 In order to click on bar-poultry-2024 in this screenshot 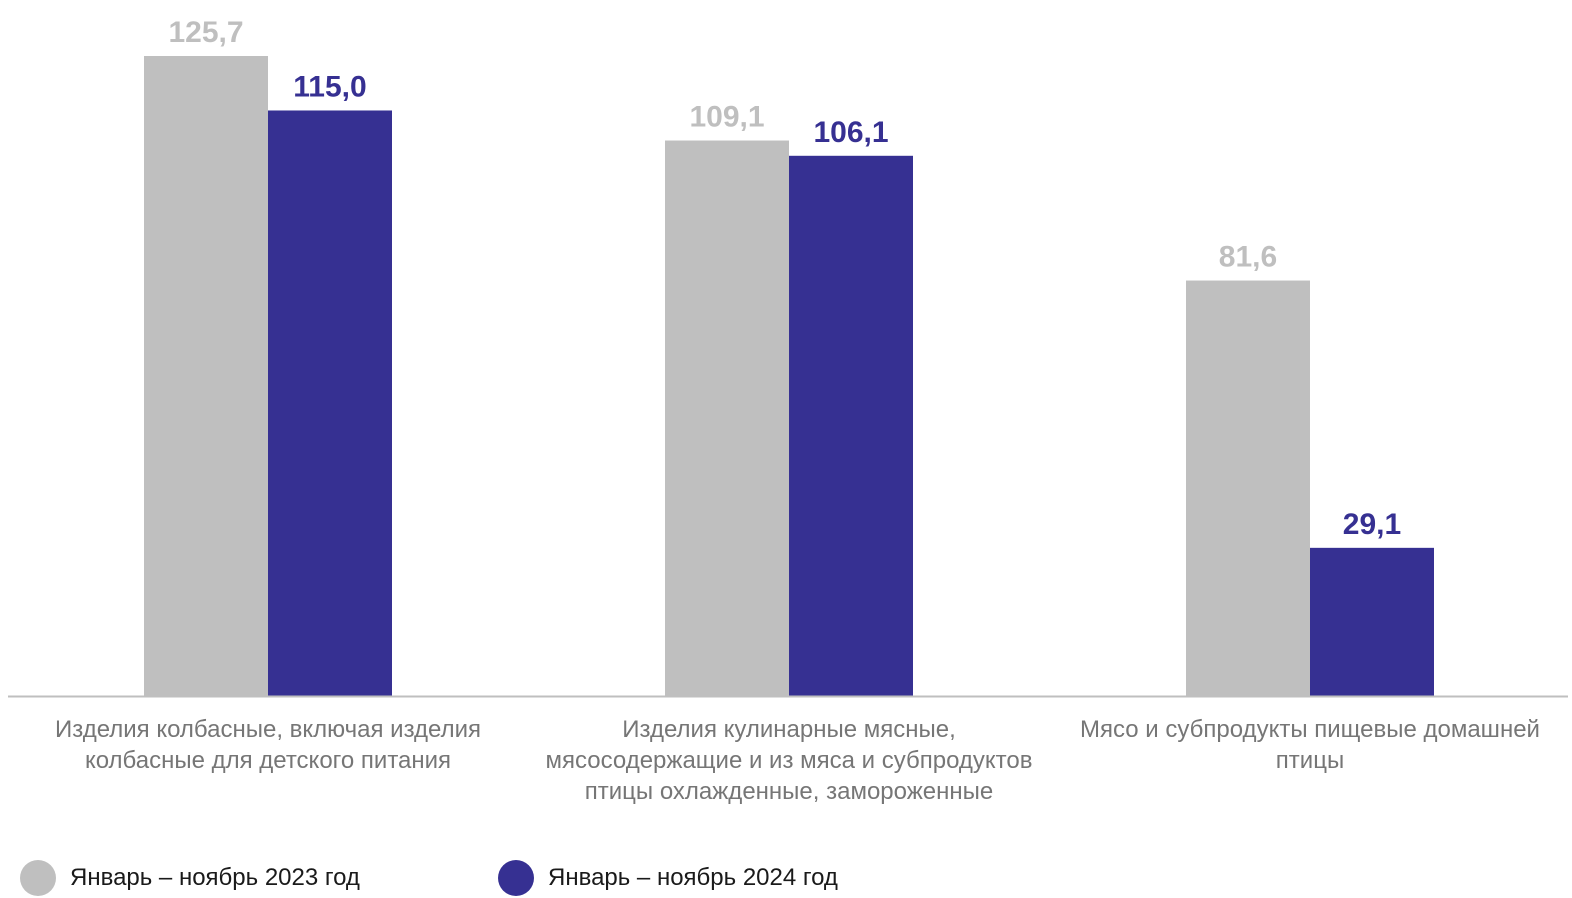, I will do `click(1372, 621)`.